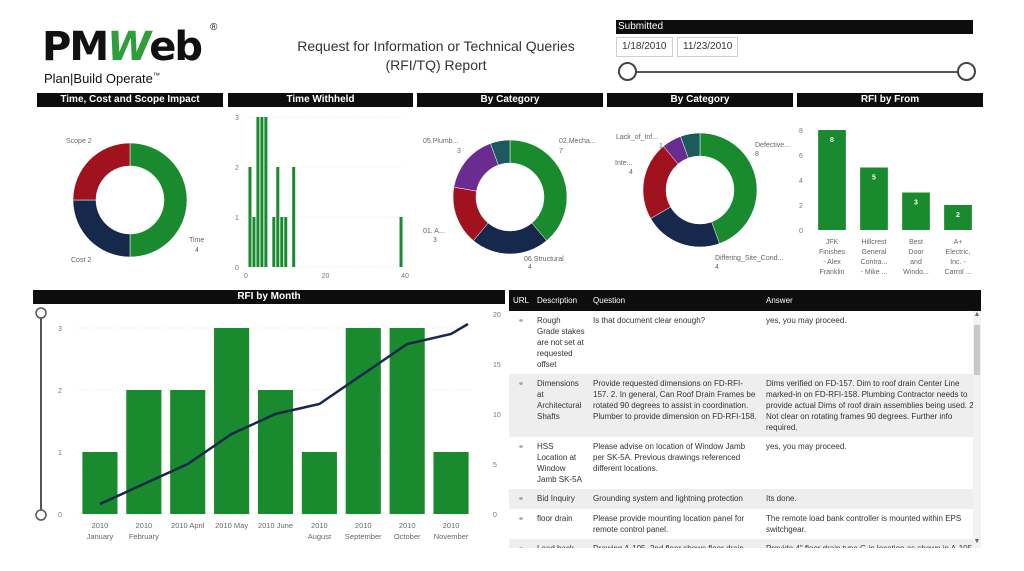  Describe the element at coordinates (320, 536) in the screenshot. I see `month-category-label: August` at that location.